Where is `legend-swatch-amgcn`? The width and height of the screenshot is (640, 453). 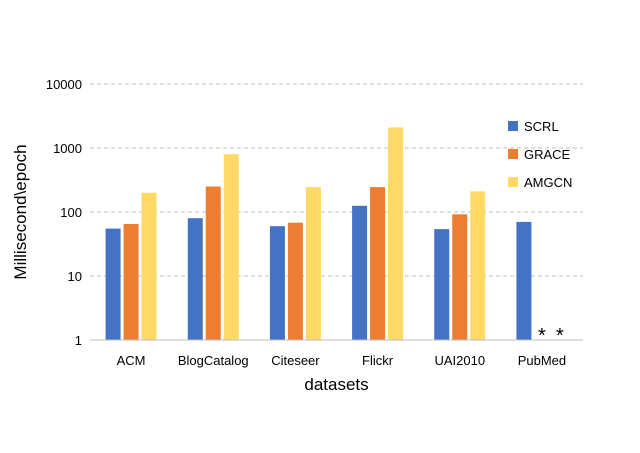
legend-swatch-amgcn is located at coordinates (513, 182).